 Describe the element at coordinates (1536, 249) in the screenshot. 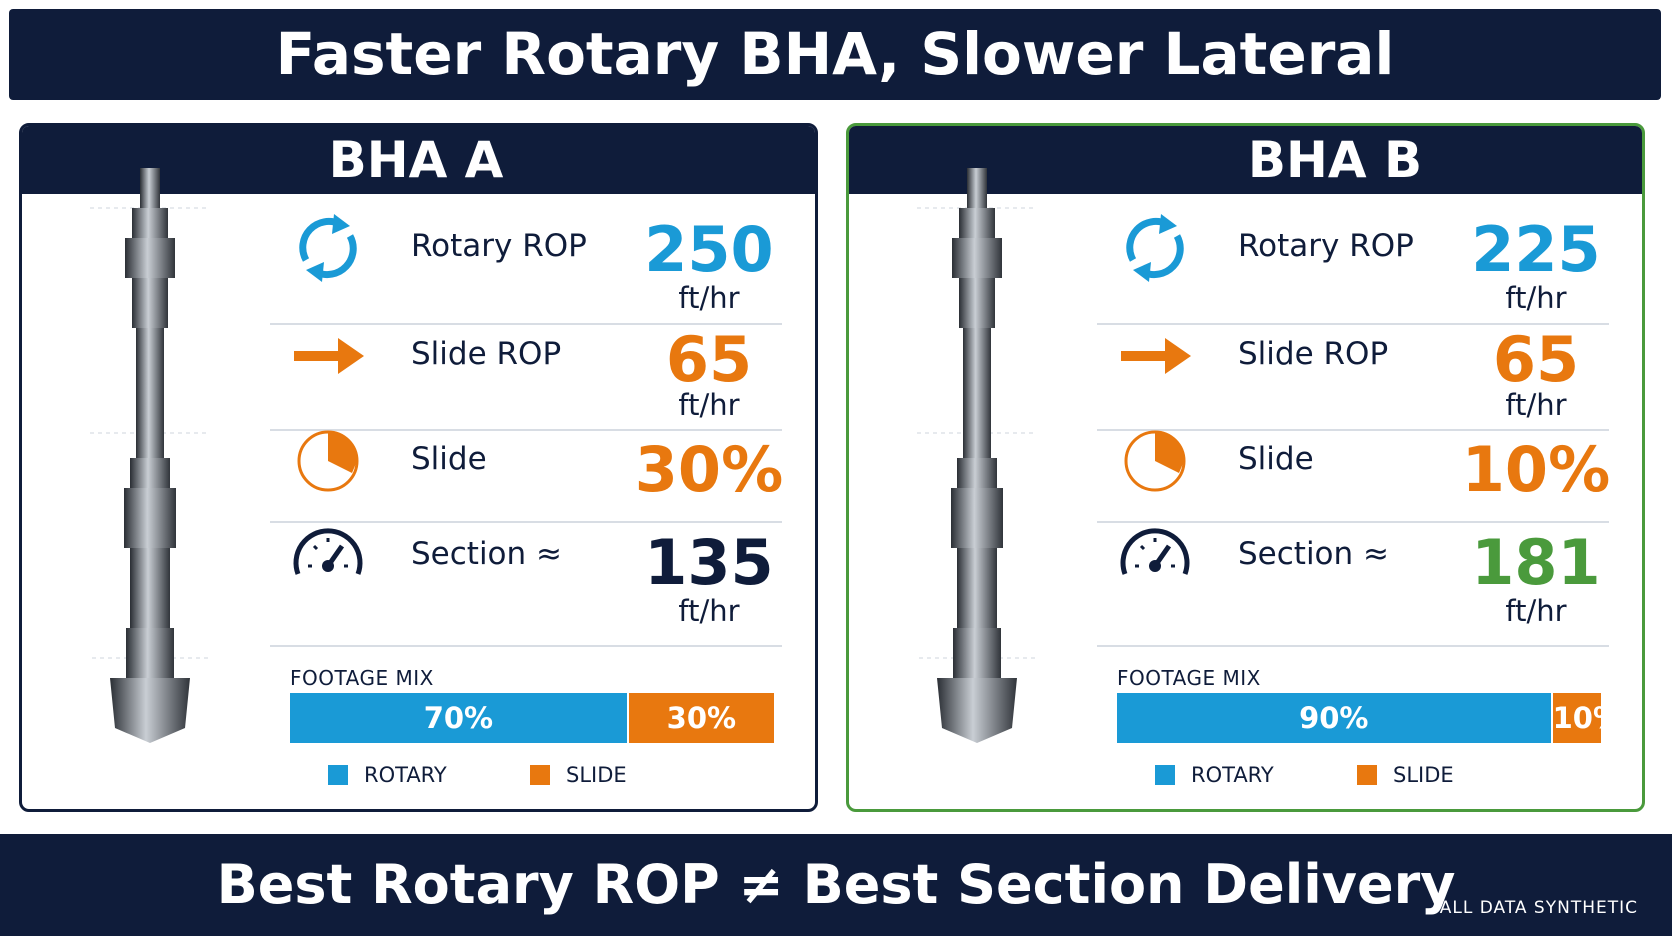

I see `metric-value: 225` at that location.